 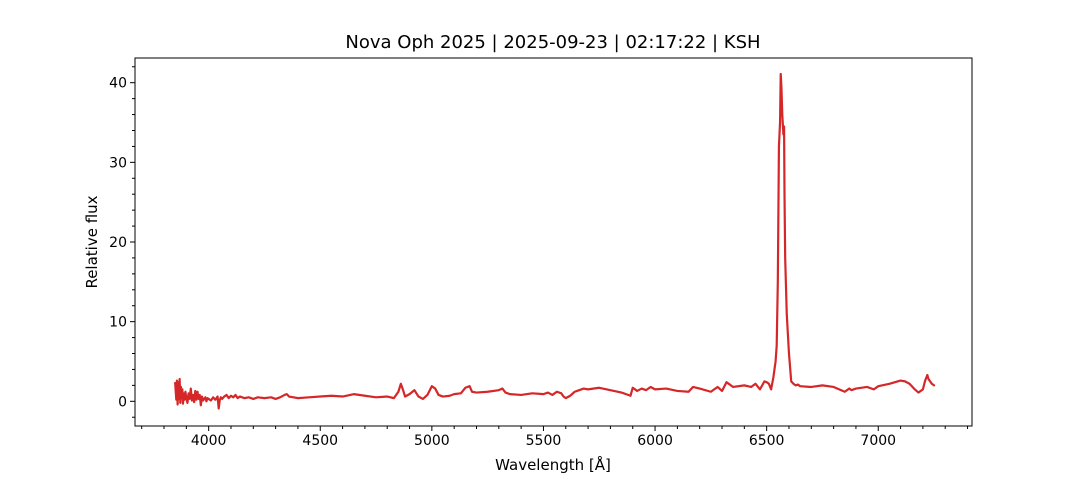 What do you see at coordinates (767, 441) in the screenshot?
I see `x-tick-label: 6500` at bounding box center [767, 441].